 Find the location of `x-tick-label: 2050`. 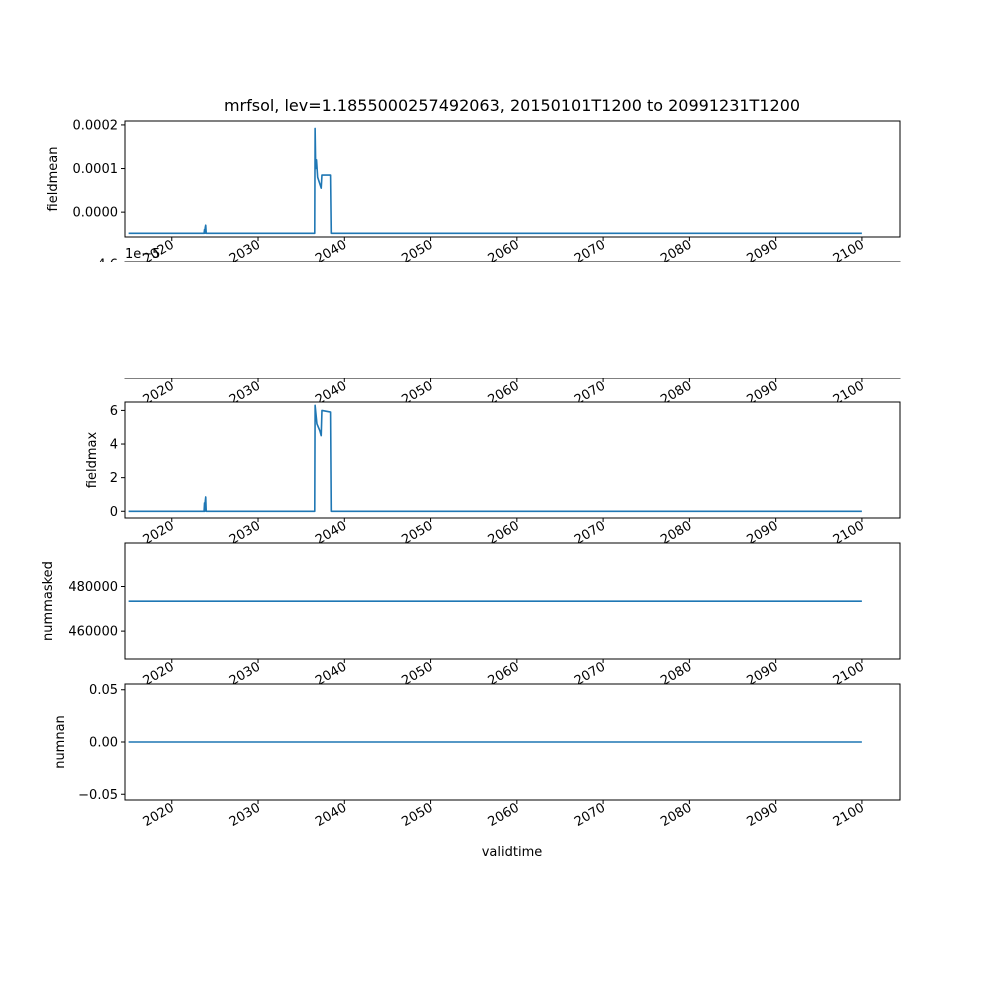

x-tick-label: 2050 is located at coordinates (417, 815).